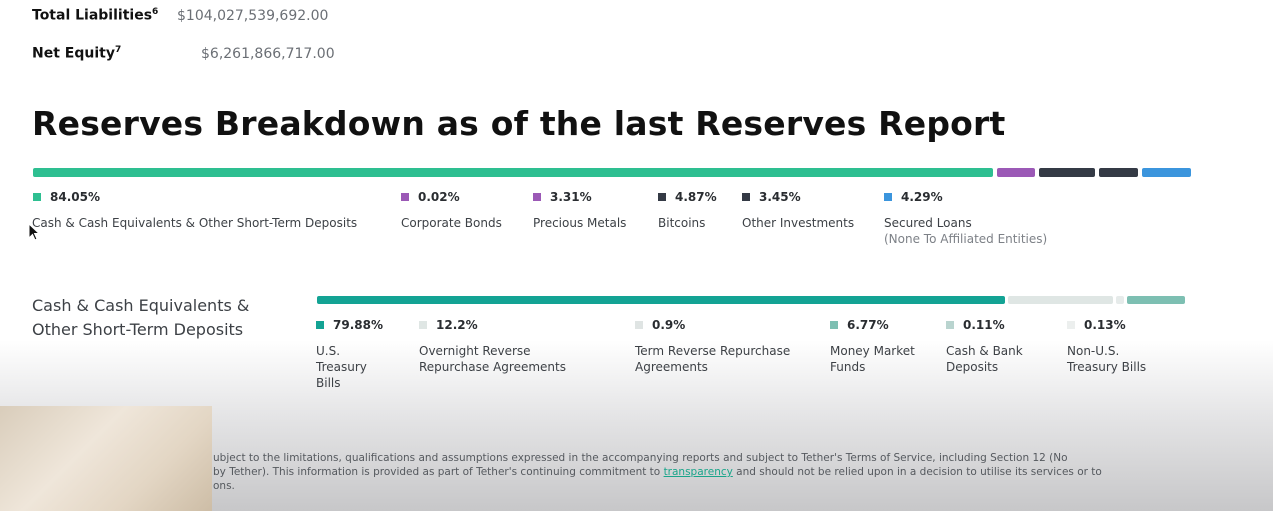 The height and width of the screenshot is (511, 1273). What do you see at coordinates (859, 325) in the screenshot?
I see `cash-item-money-market-pct: 6.77%` at bounding box center [859, 325].